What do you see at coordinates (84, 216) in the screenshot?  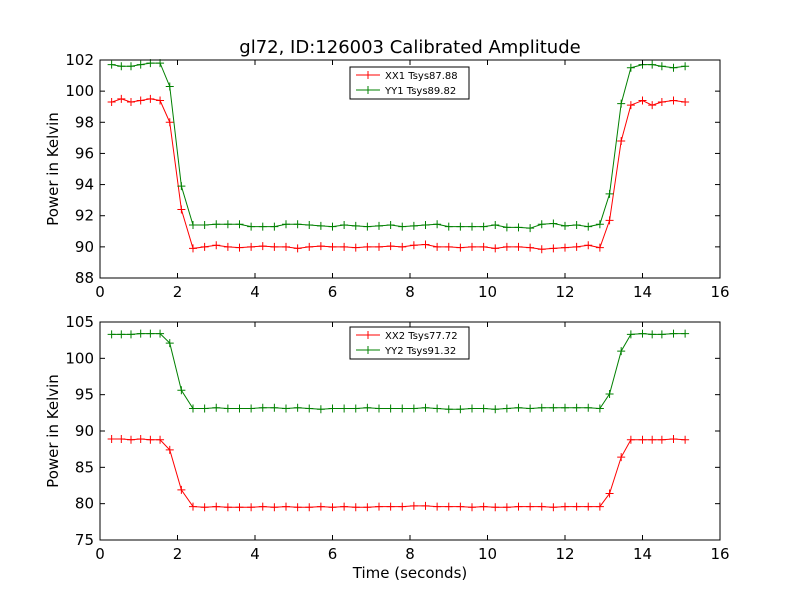 I see `y-tick-label: 92` at bounding box center [84, 216].